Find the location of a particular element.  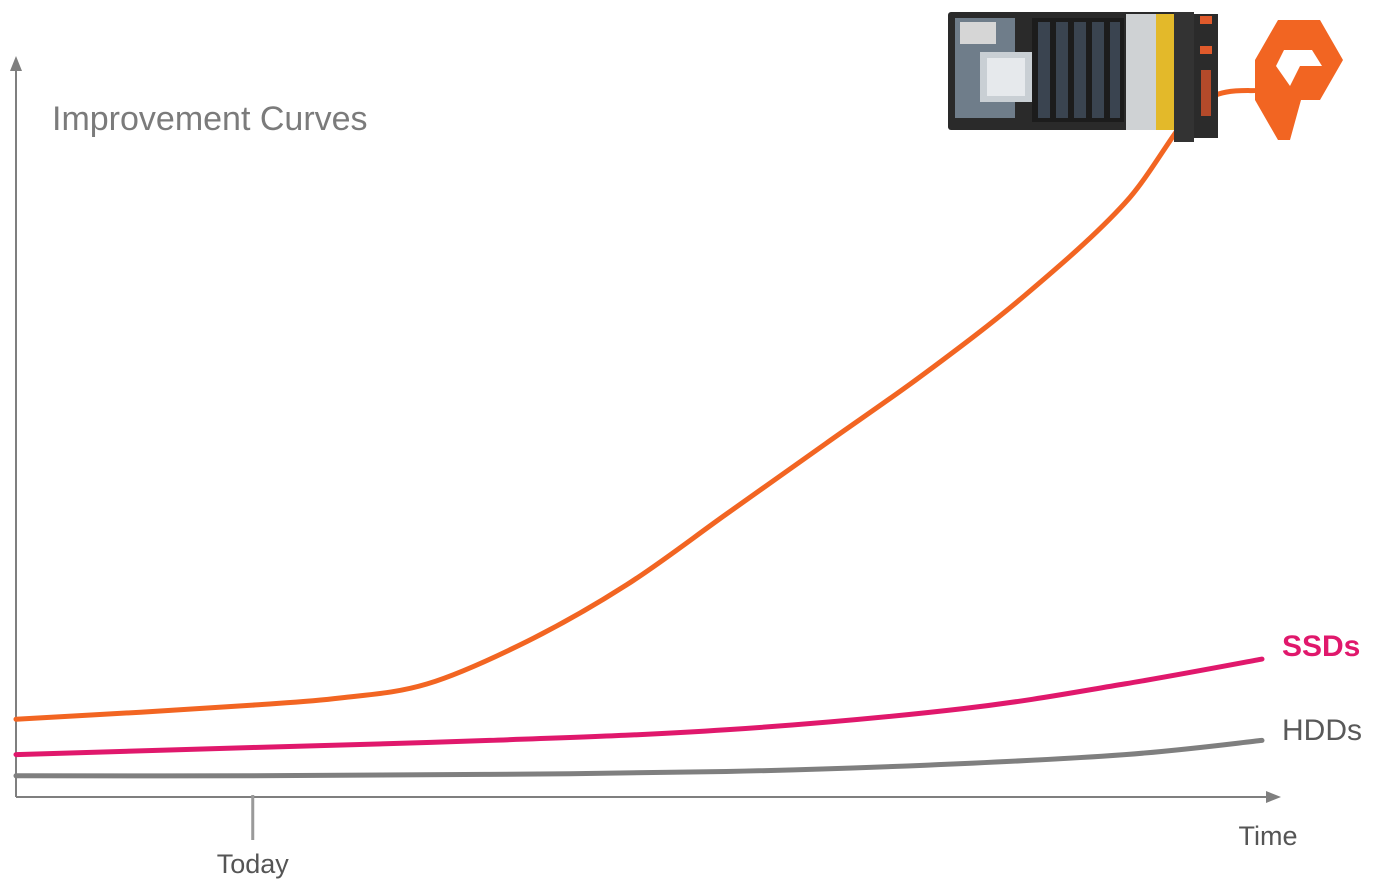

flash-blade-module-image is located at coordinates (1083, 77).